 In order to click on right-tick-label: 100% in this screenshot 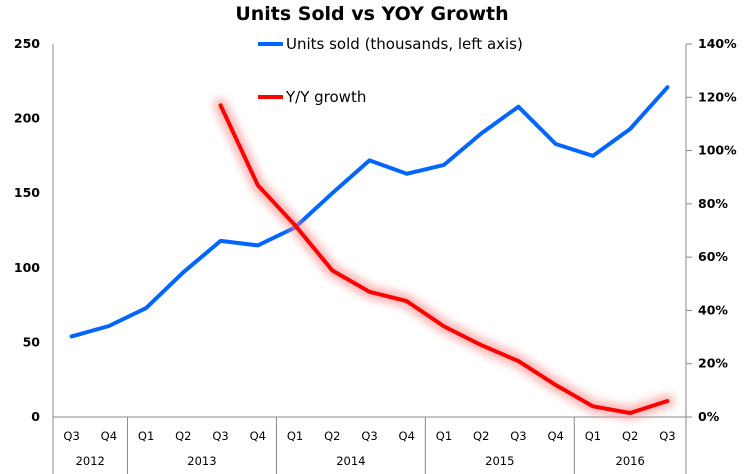, I will do `click(717, 150)`.